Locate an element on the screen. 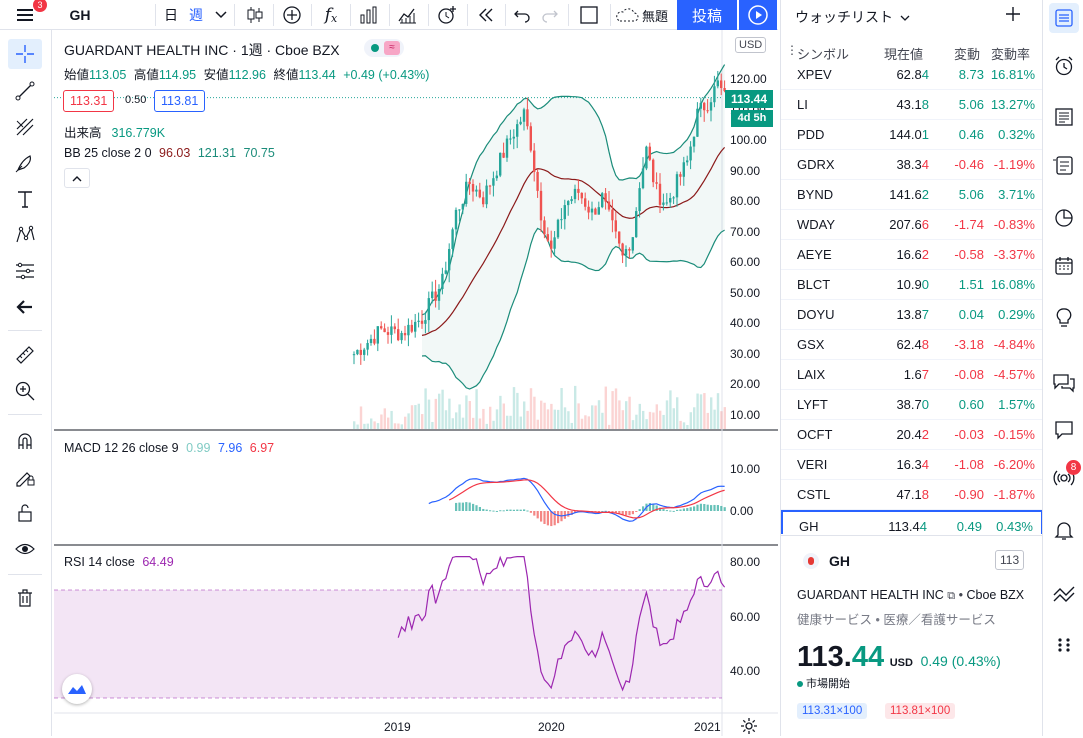  watchlist-tab is located at coordinates (1064, 18).